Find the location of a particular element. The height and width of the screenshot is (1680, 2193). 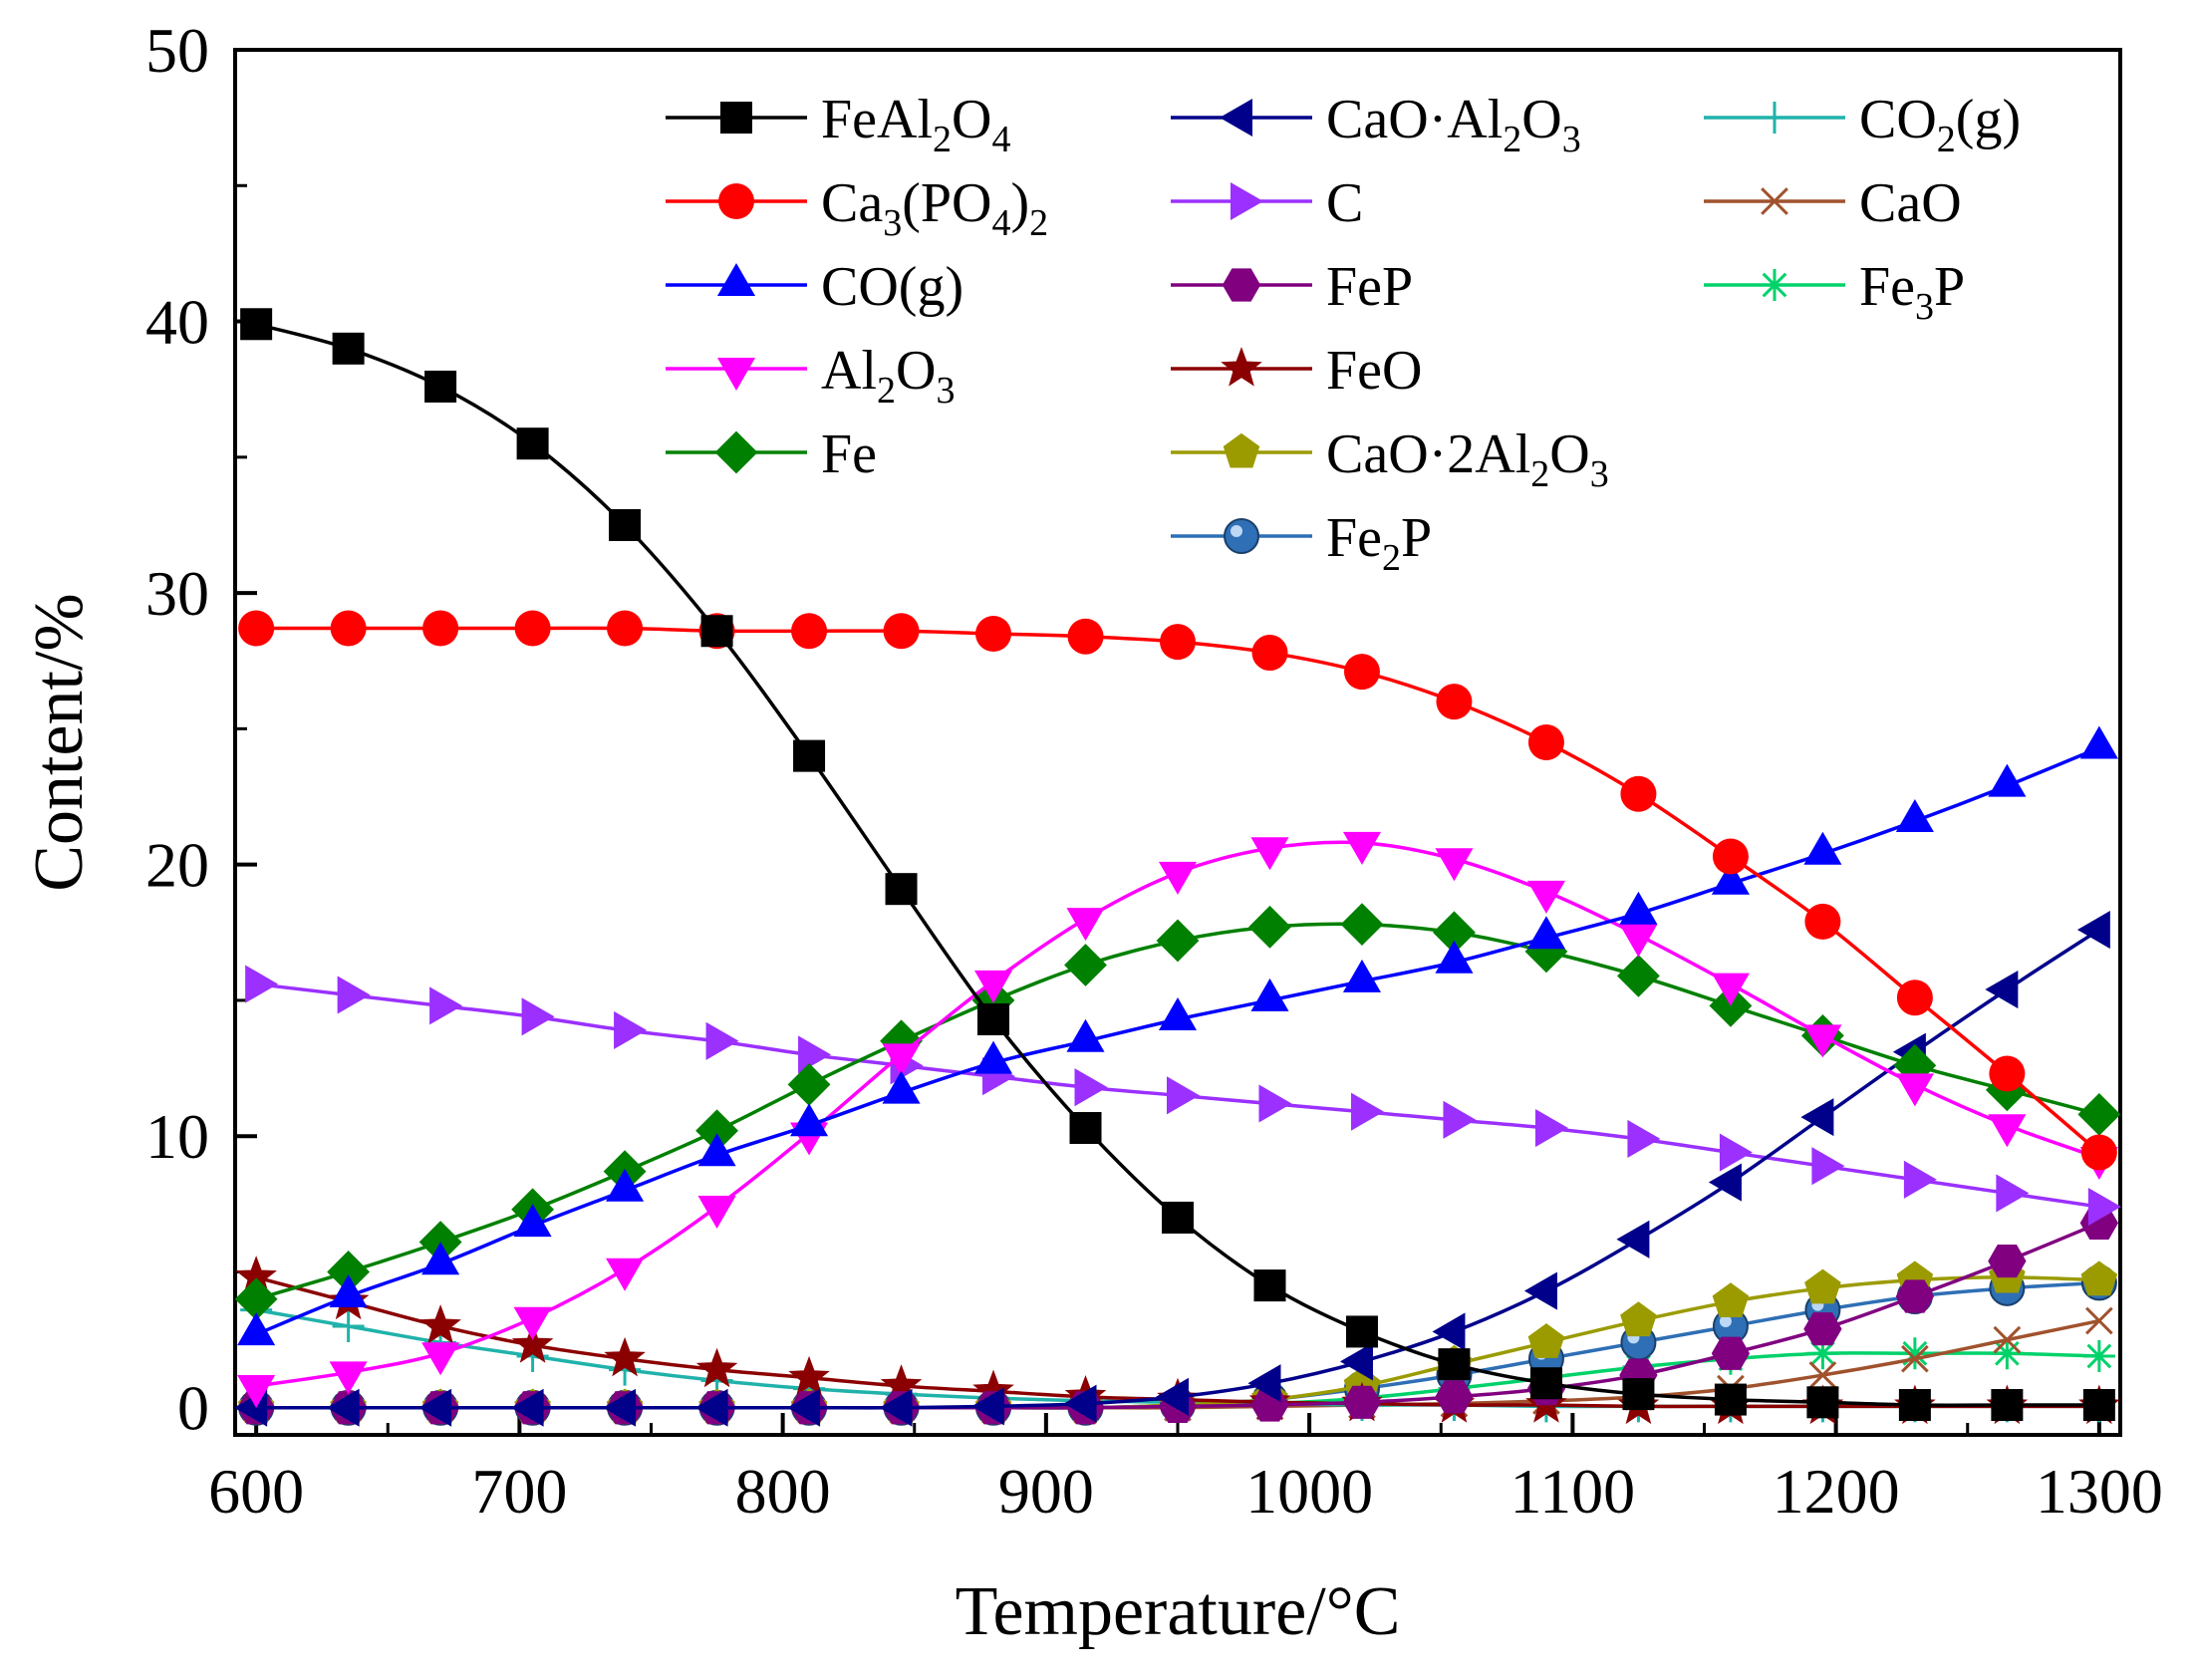

y-tick-label: 50 is located at coordinates (177, 50).